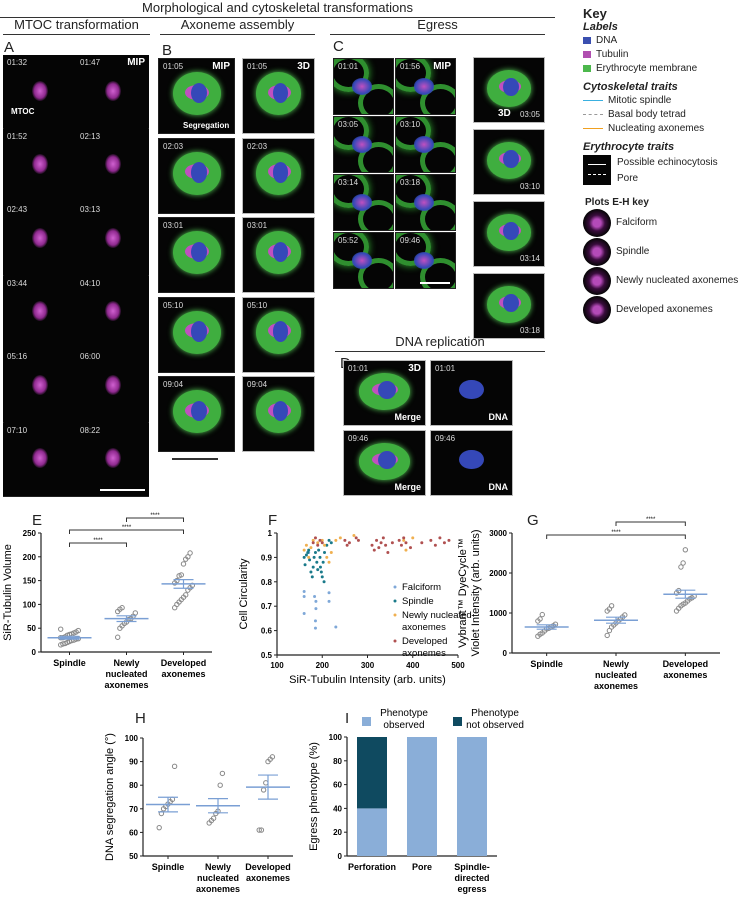  I want to click on y-tick-label: 0.7, so click(267, 606).